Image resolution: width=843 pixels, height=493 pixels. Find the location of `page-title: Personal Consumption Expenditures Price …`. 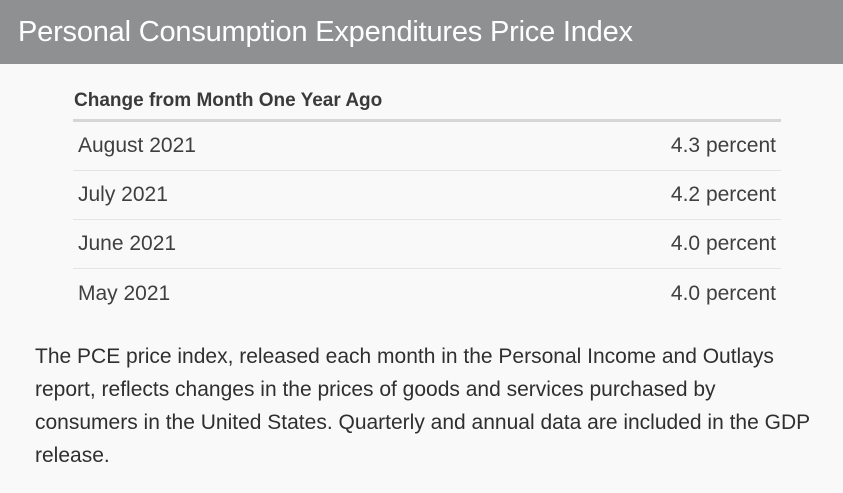

page-title: Personal Consumption Expenditures Price … is located at coordinates (325, 31).